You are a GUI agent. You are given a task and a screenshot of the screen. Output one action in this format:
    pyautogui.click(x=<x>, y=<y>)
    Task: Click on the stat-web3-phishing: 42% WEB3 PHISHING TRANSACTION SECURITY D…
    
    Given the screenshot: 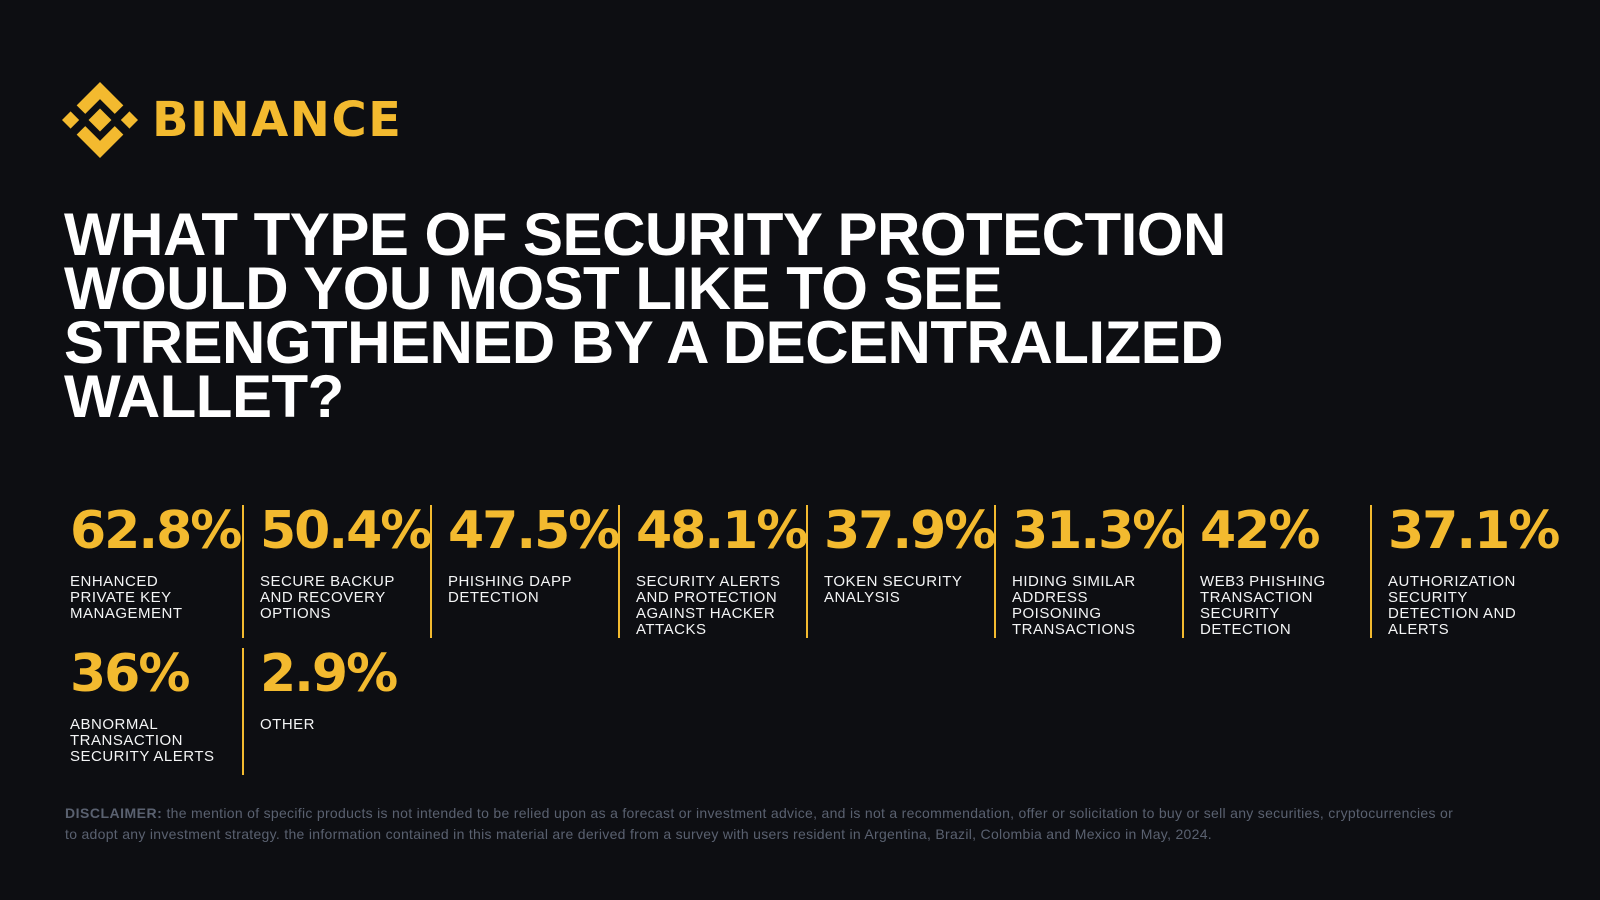 What is the action you would take?
    pyautogui.click(x=1278, y=571)
    